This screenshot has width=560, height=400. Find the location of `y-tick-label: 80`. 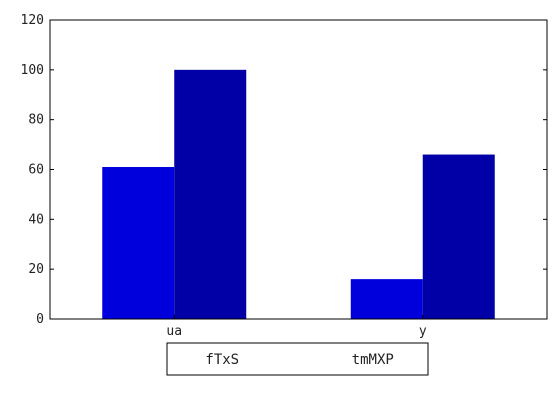

y-tick-label: 80 is located at coordinates (36, 120).